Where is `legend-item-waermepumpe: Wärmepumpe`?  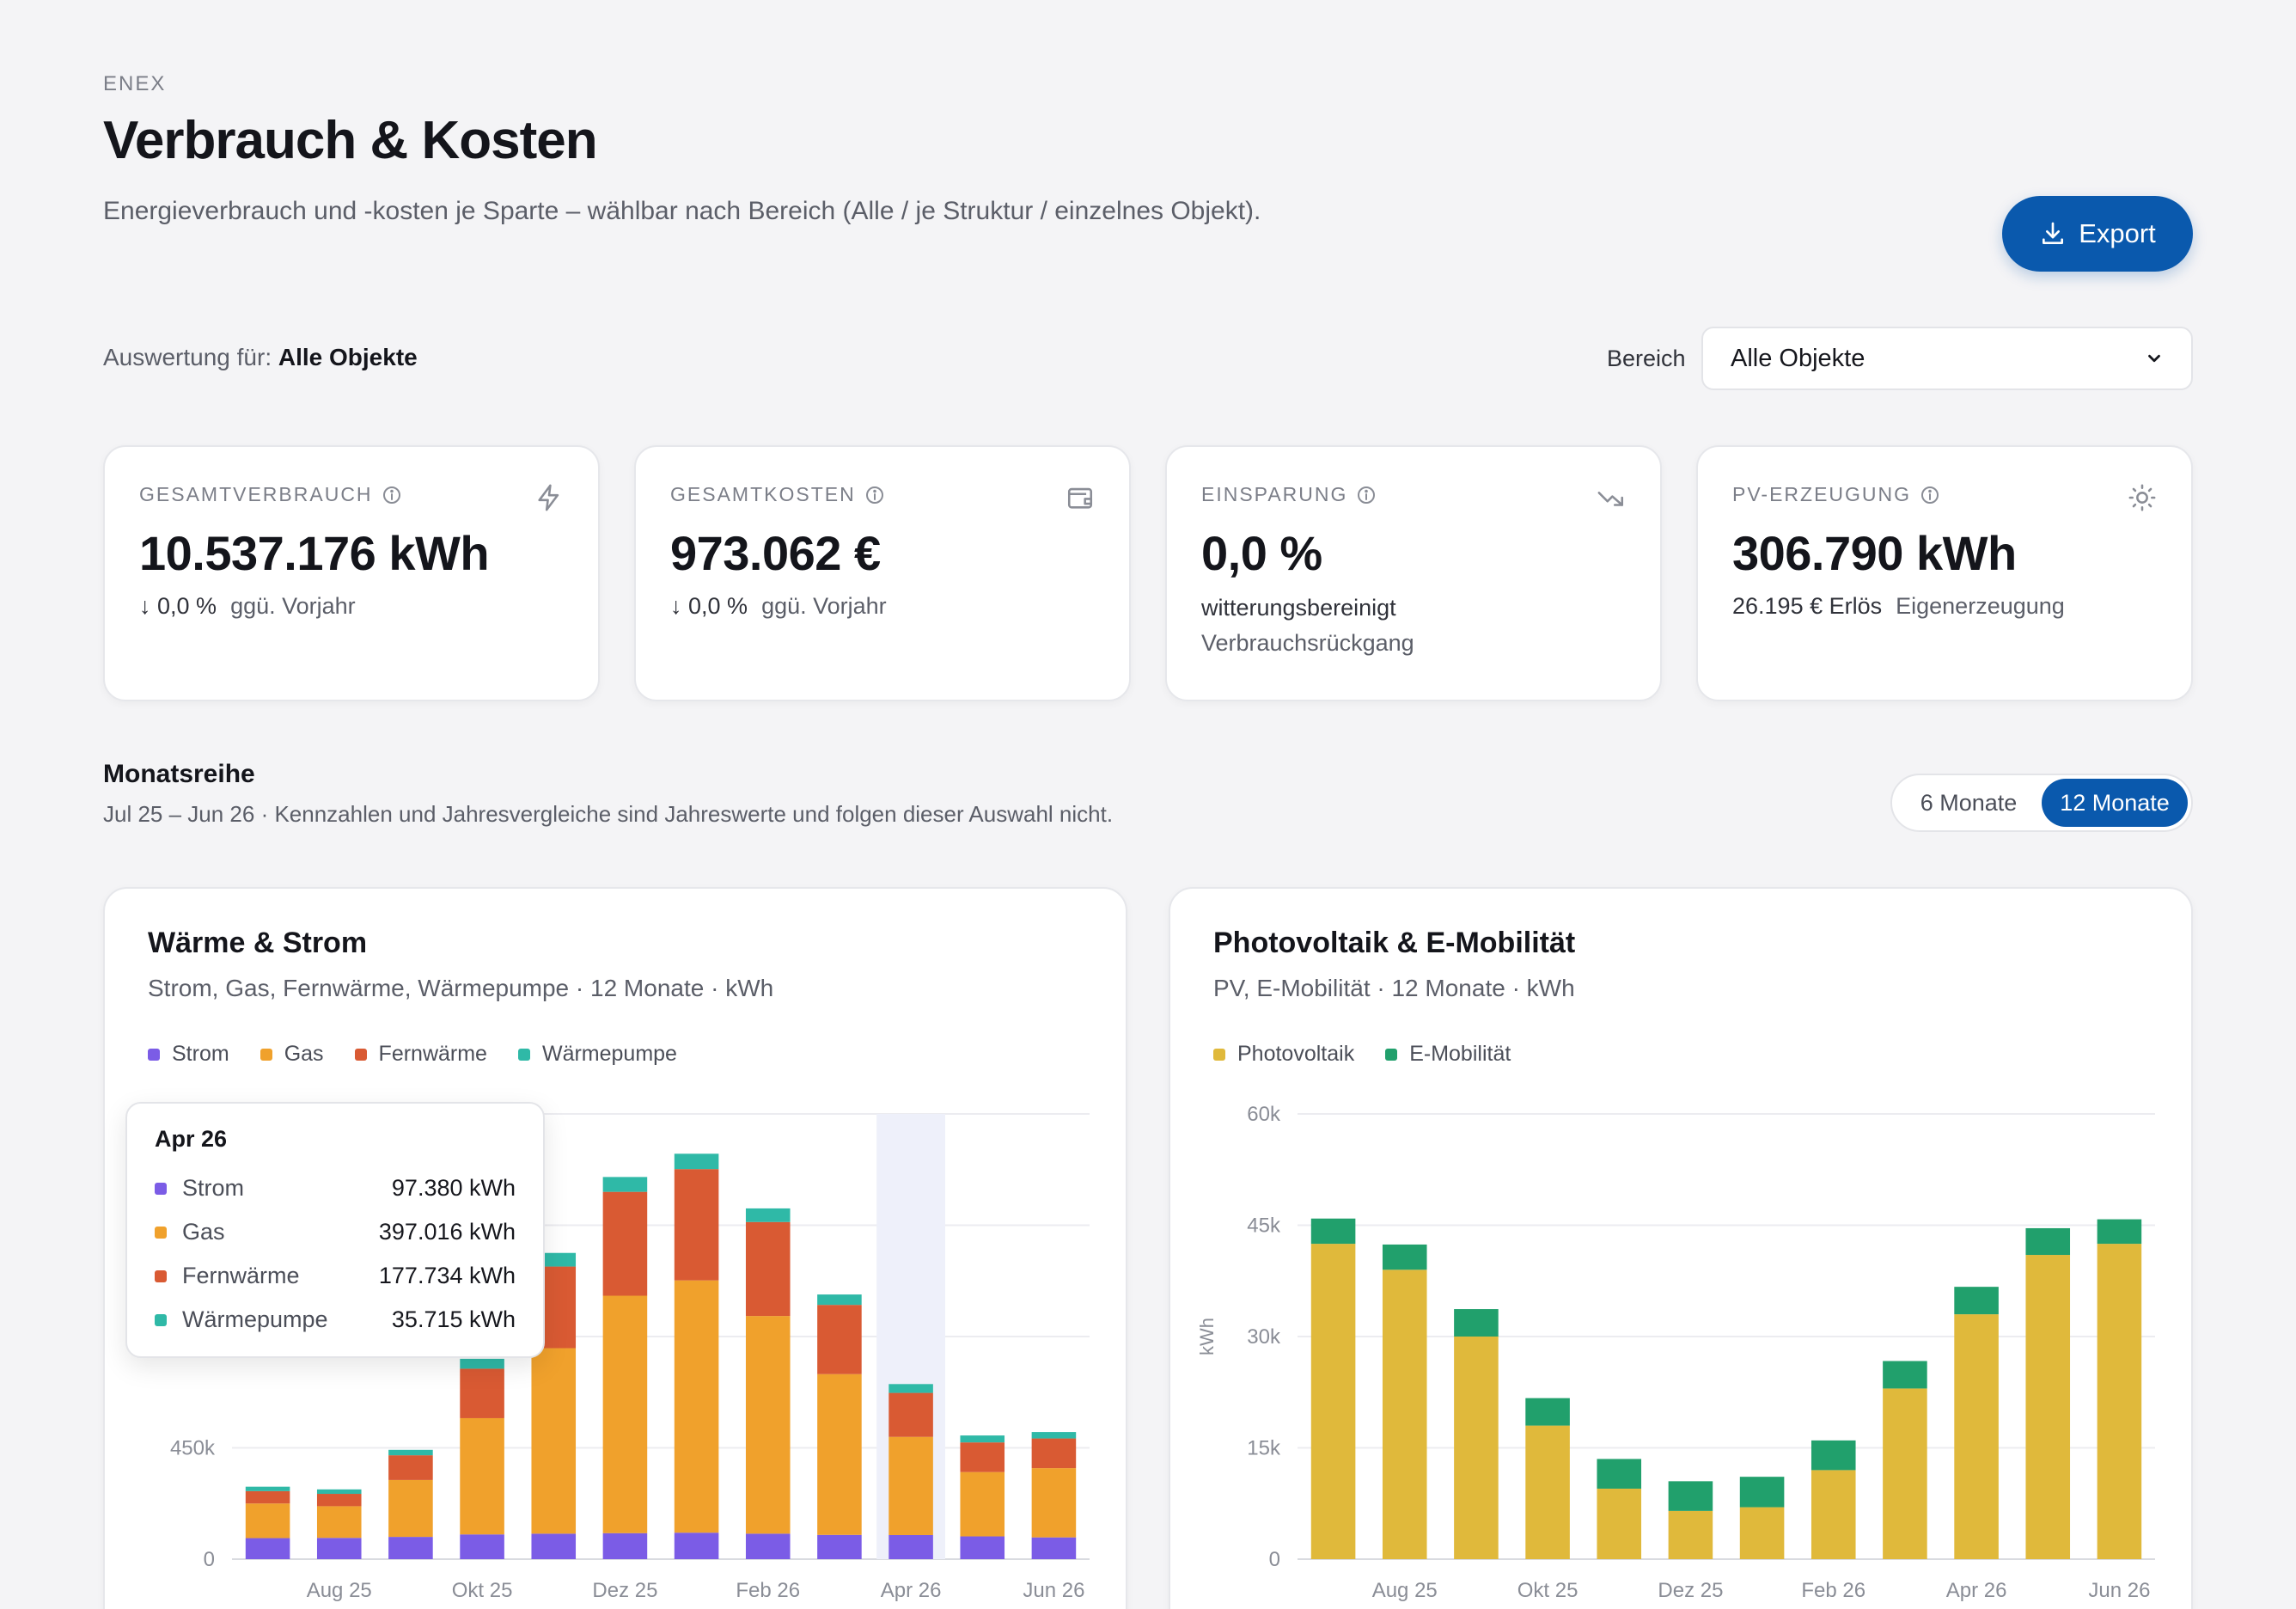 legend-item-waermepumpe: Wärmepumpe is located at coordinates (597, 1054).